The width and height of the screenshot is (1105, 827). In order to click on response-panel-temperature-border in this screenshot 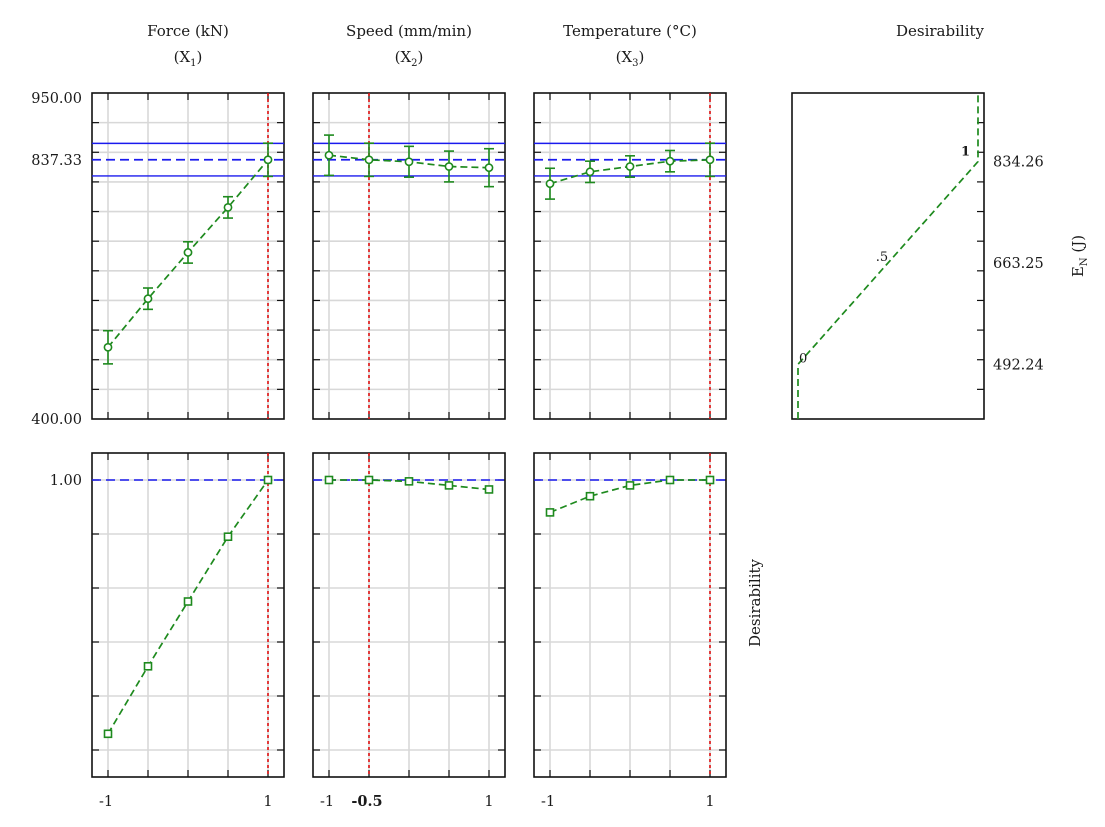, I will do `click(630, 256)`.